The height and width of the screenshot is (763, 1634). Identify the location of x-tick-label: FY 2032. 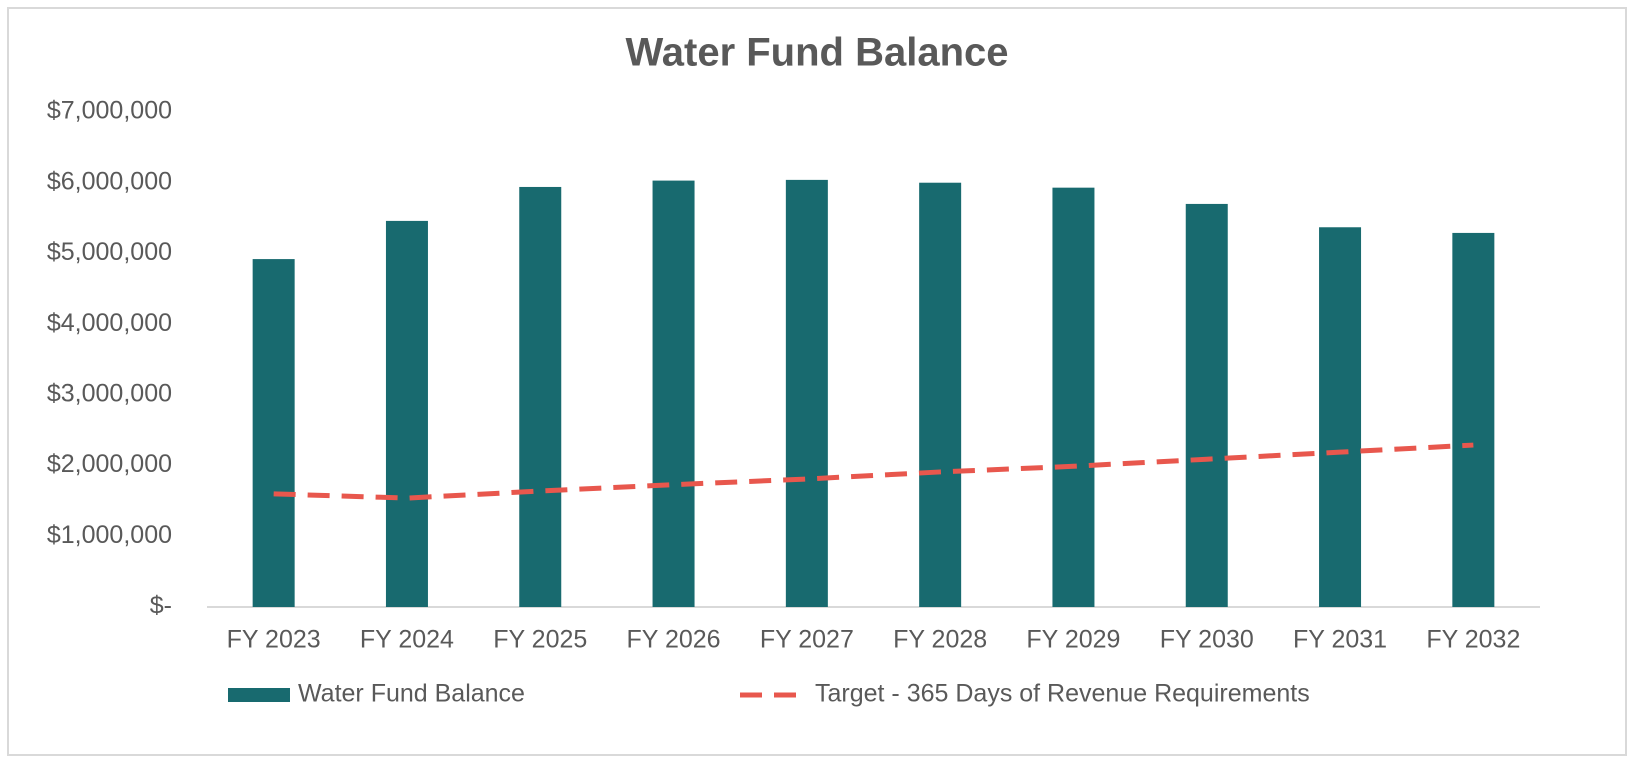
(1473, 640).